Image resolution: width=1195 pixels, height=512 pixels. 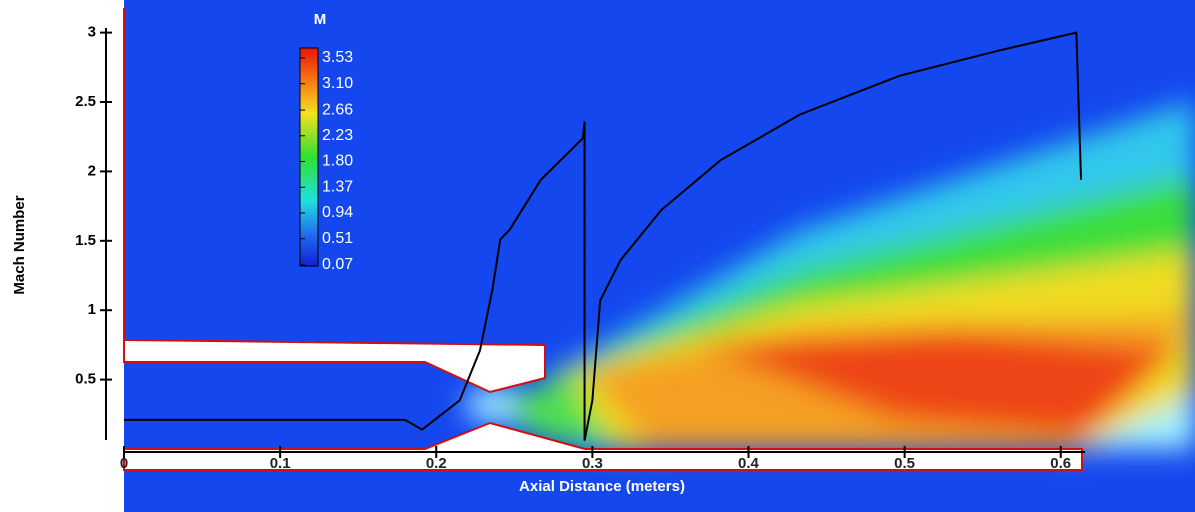 What do you see at coordinates (592, 463) in the screenshot?
I see `x-tick-label: 0.3` at bounding box center [592, 463].